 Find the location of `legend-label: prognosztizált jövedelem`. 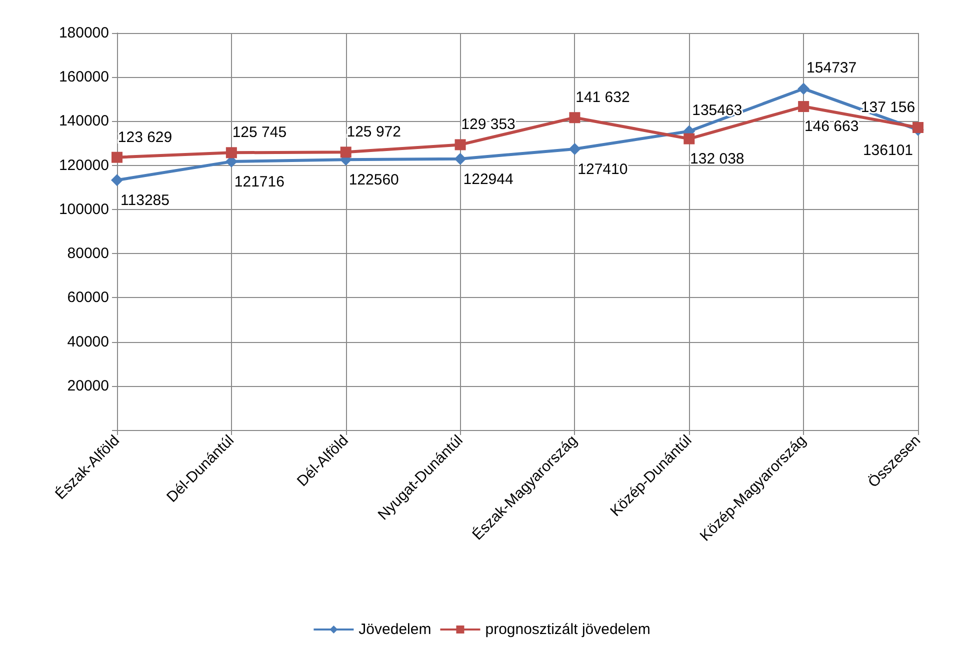

legend-label: prognosztizált jövedelem is located at coordinates (567, 629).